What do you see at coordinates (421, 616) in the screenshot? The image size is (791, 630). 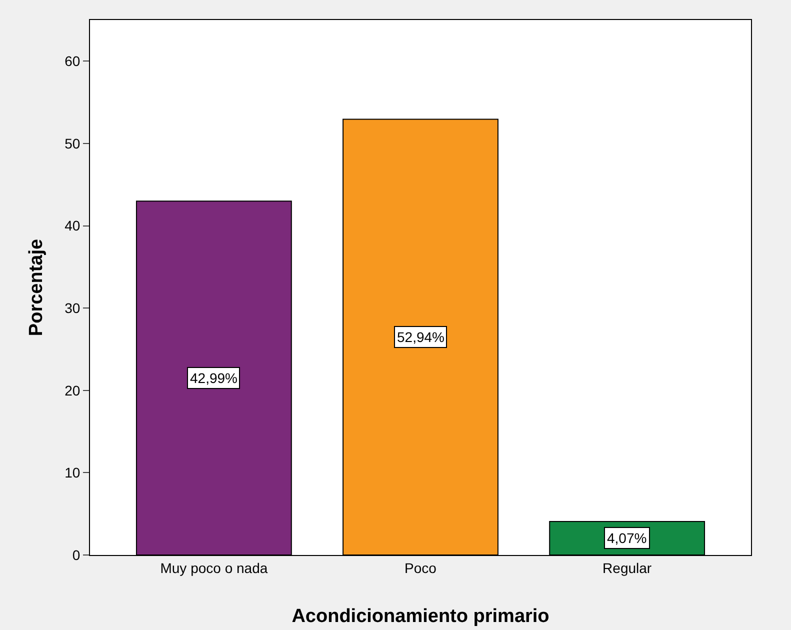 I see `x-axis-title: Acondicionamiento primario` at bounding box center [421, 616].